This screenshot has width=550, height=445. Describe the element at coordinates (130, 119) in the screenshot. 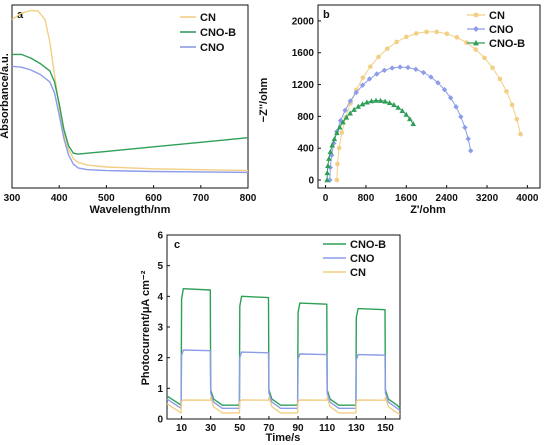

I see `panel-a-series-cno` at that location.